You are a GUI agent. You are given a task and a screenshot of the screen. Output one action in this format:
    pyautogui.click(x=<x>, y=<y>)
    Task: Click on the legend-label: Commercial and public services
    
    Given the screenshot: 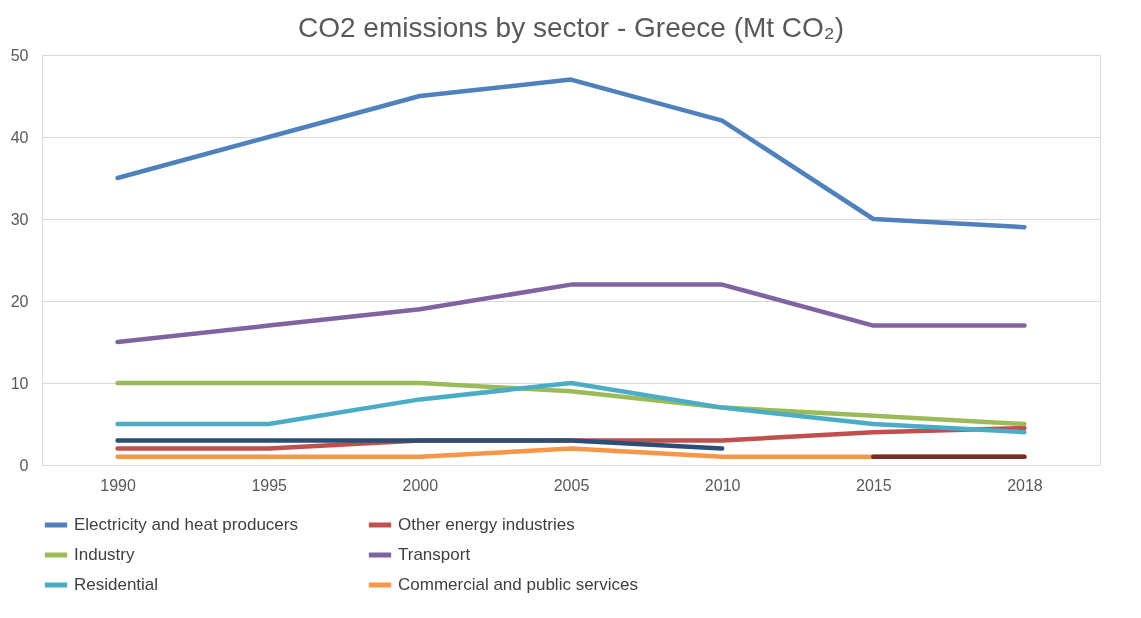 What is the action you would take?
    pyautogui.click(x=518, y=584)
    